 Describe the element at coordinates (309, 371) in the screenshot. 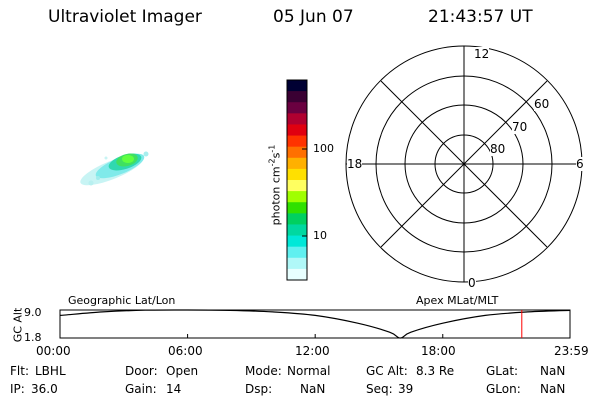

I see `status-mode-val: Normal` at that location.